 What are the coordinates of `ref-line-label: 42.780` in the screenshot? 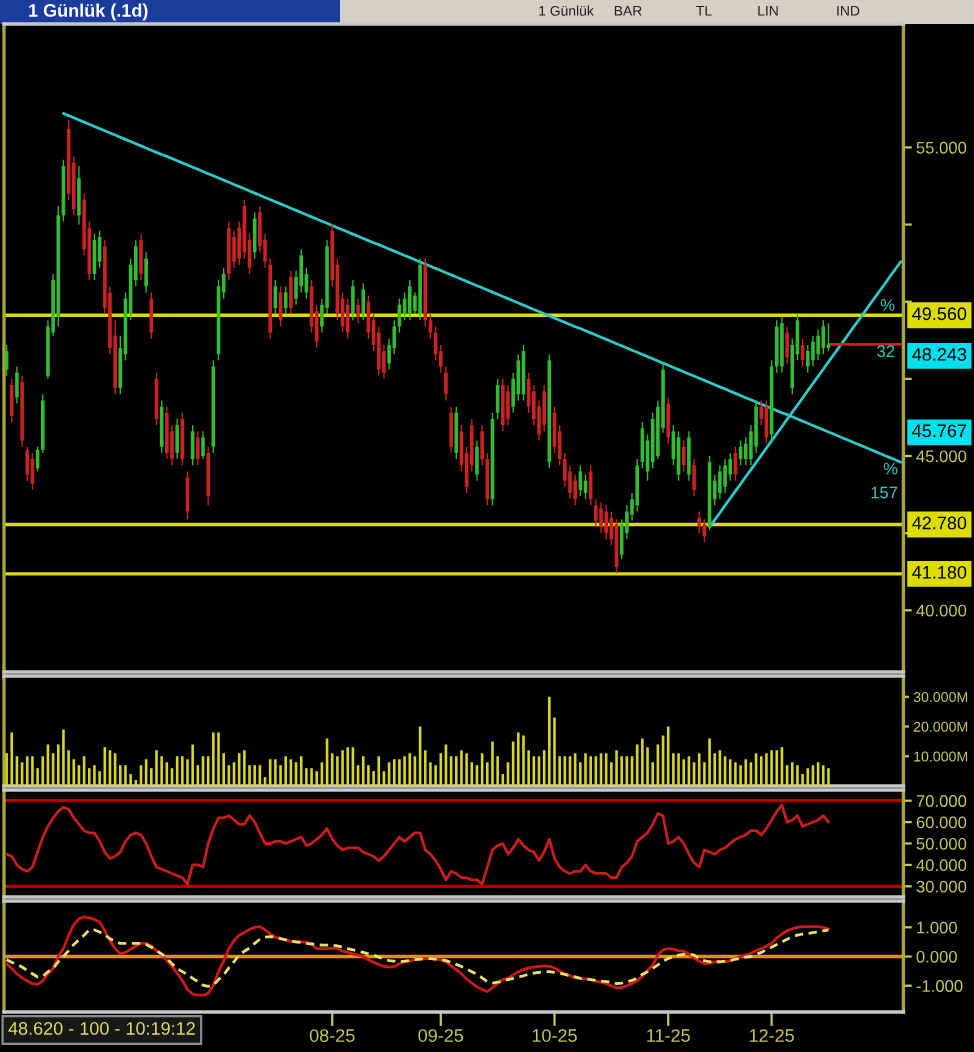 It's located at (939, 523).